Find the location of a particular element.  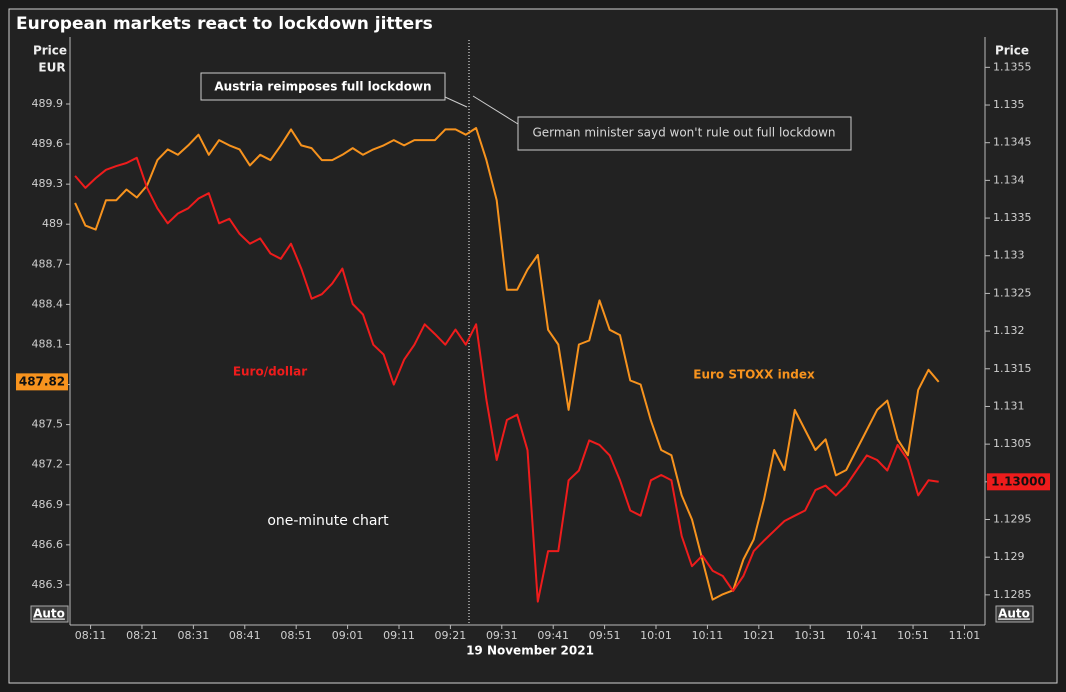

y-tick-label: 486.9 is located at coordinates (48, 504).